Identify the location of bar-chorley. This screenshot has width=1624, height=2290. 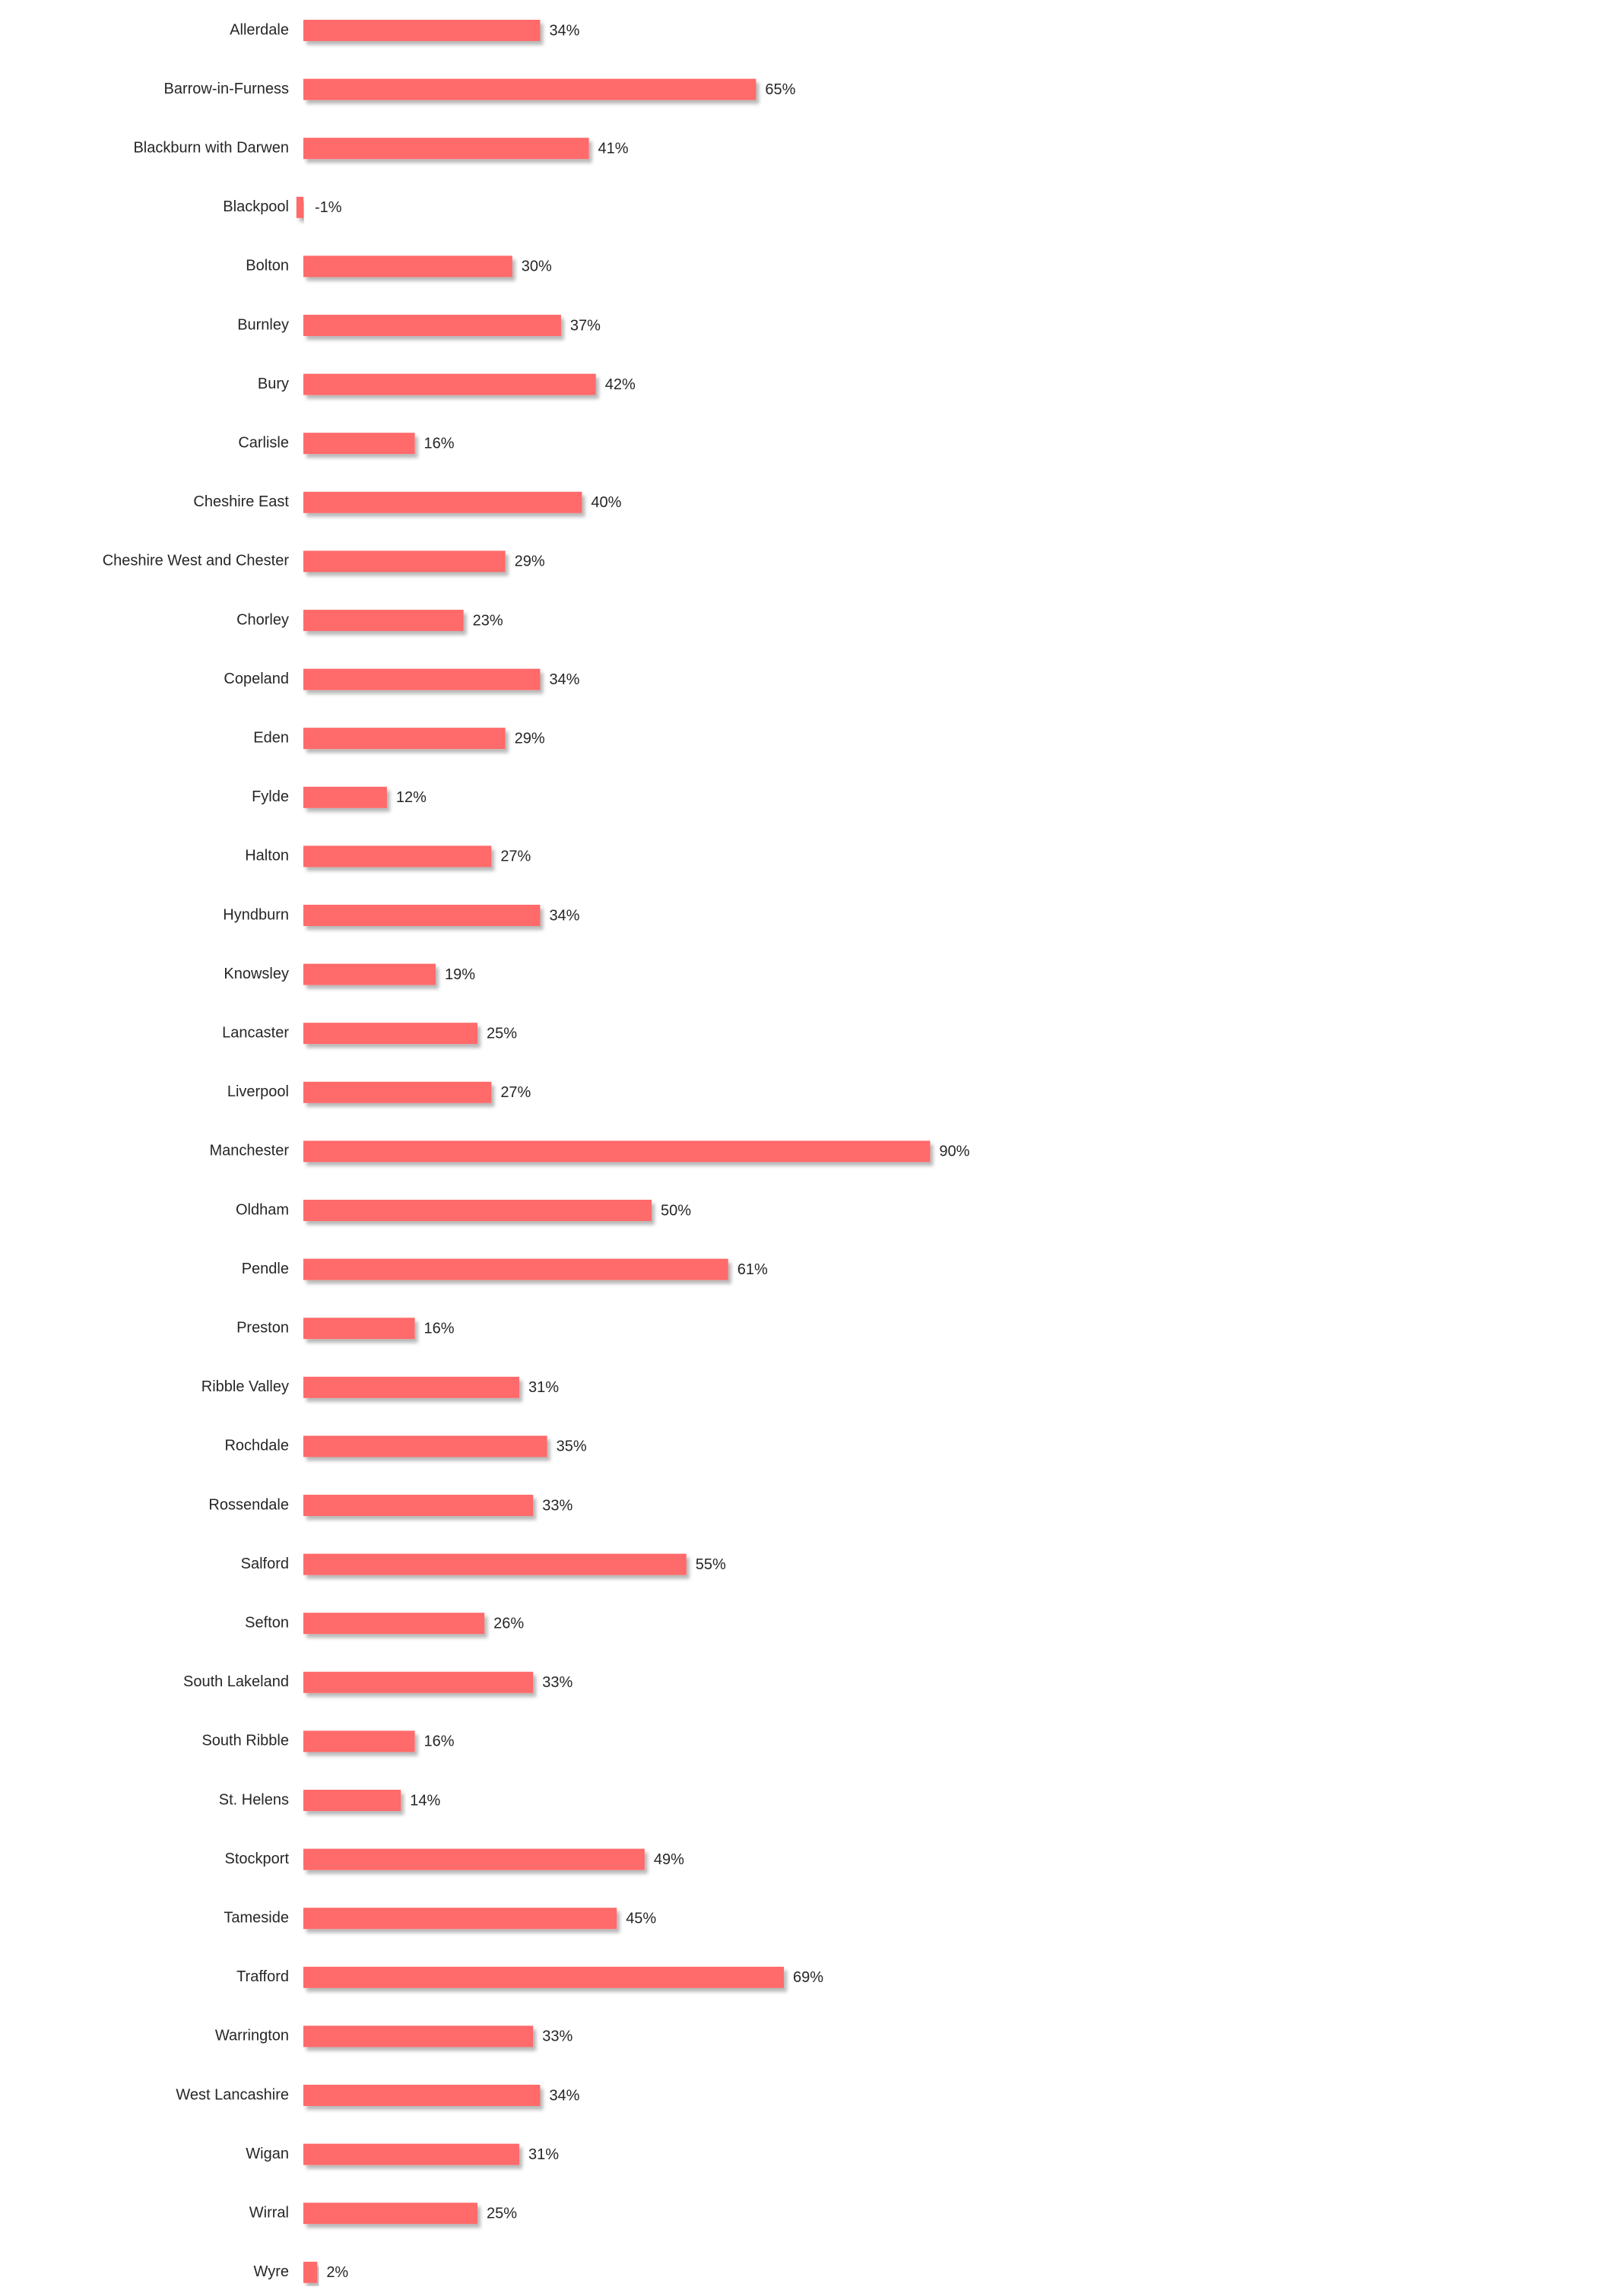
(383, 620).